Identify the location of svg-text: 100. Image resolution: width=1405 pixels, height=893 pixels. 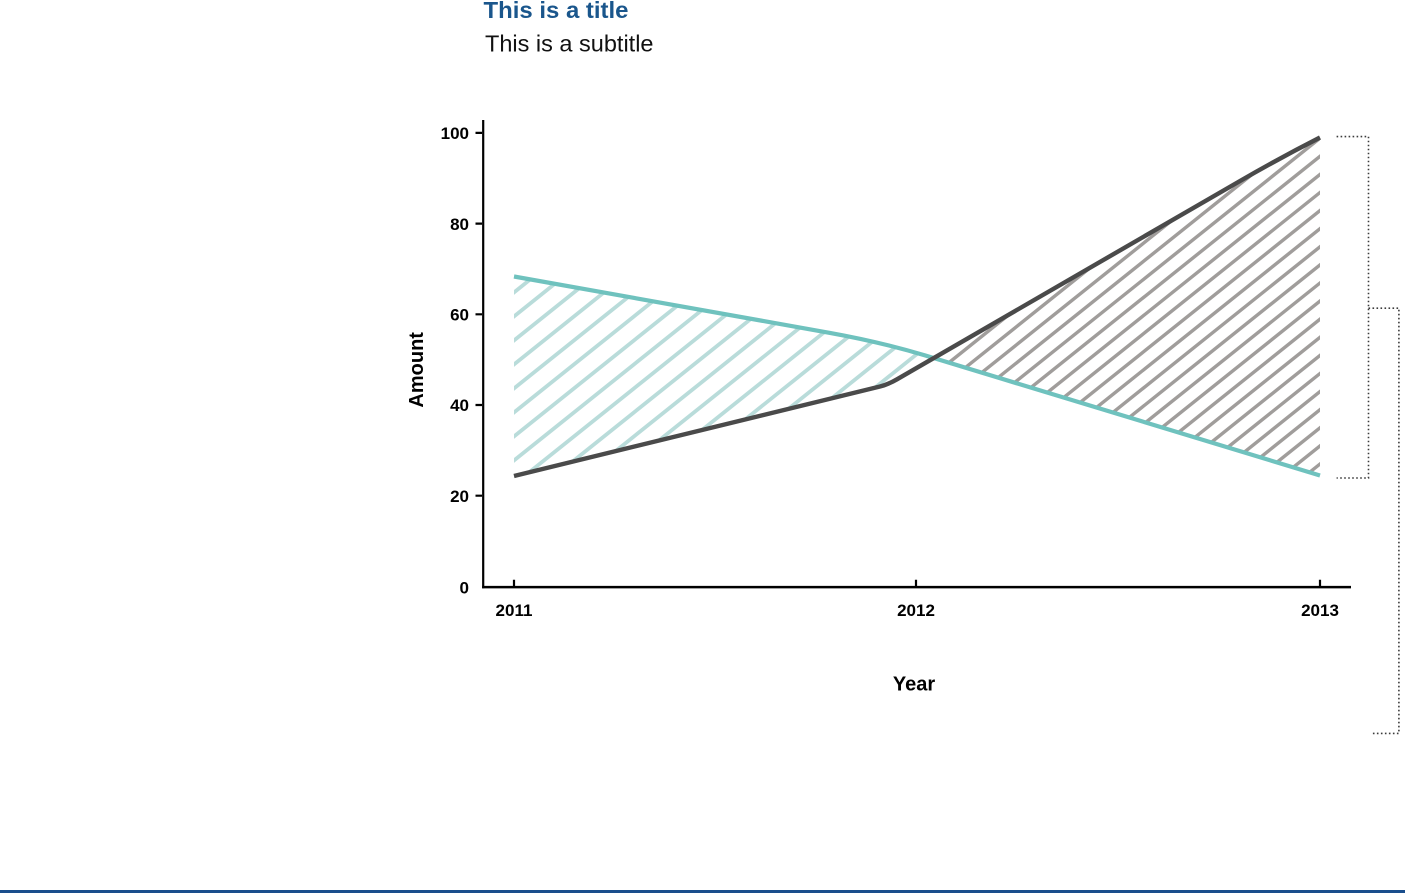
(455, 133).